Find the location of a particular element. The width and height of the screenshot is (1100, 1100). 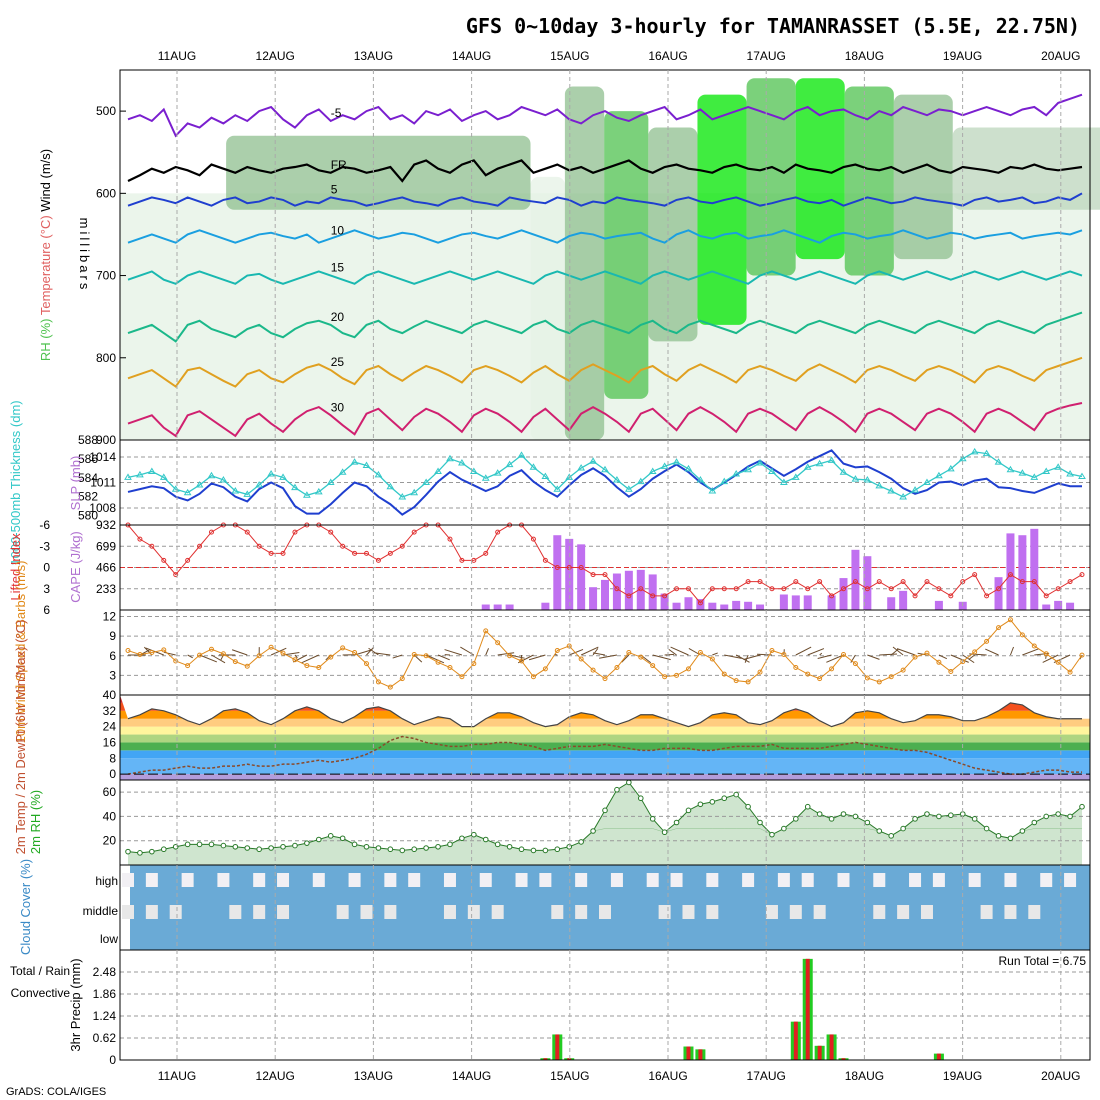

precip-tick-label: 1.86 is located at coordinates (105, 994).